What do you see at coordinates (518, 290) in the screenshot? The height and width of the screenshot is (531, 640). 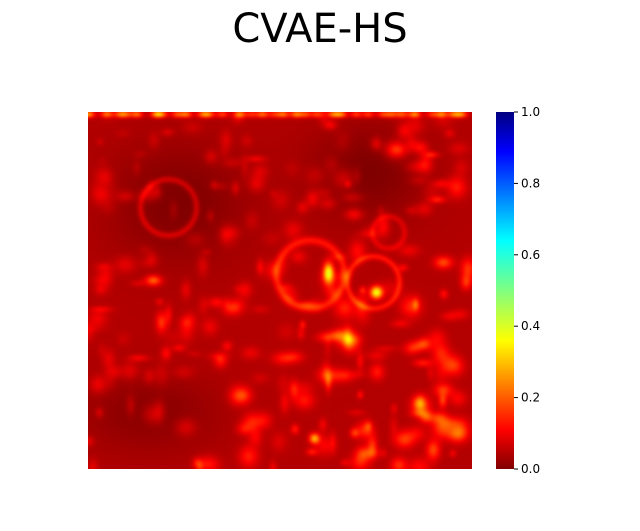 I see `colorbar: 0.0 0.2 0.4 0.6 0.8 1.0` at bounding box center [518, 290].